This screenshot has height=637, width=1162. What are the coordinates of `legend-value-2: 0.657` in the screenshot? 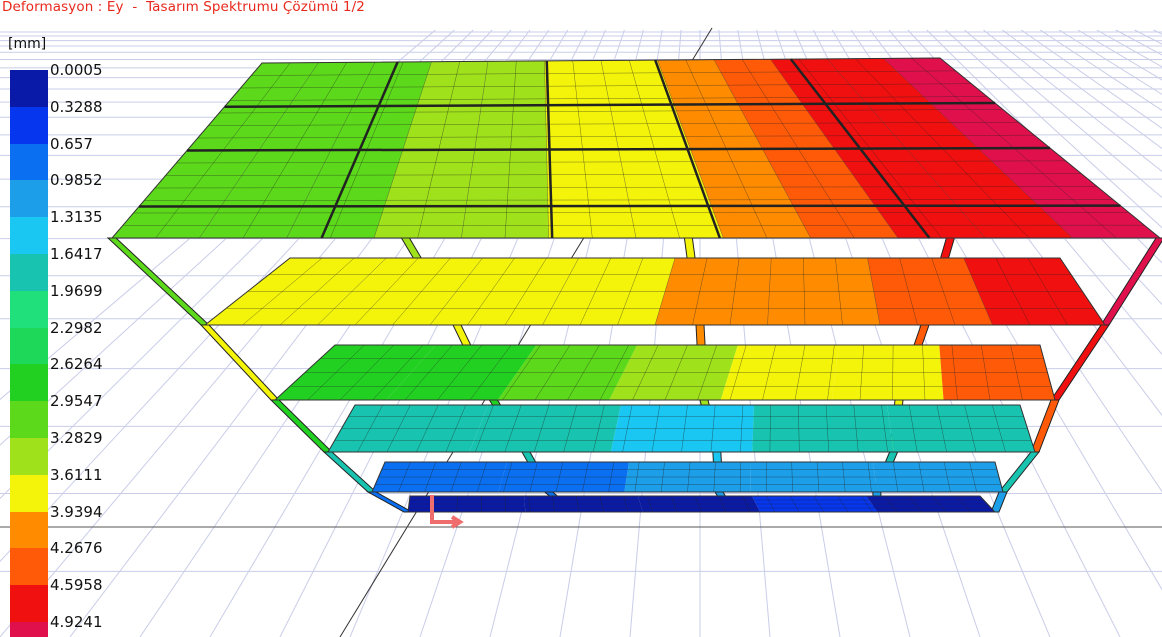 It's located at (71, 143).